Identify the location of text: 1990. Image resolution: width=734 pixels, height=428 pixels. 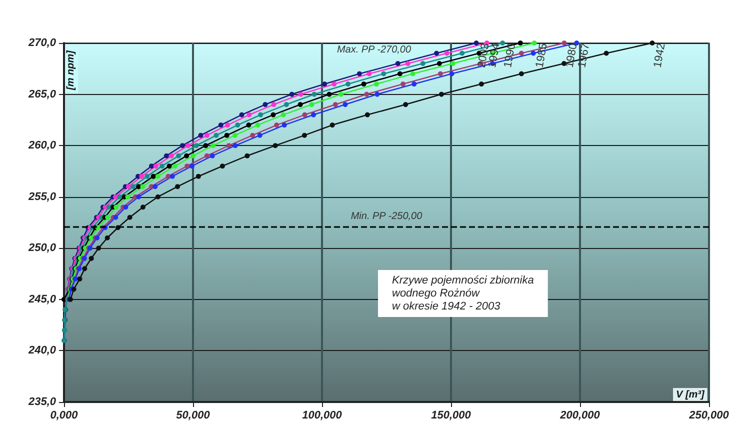
(510, 55).